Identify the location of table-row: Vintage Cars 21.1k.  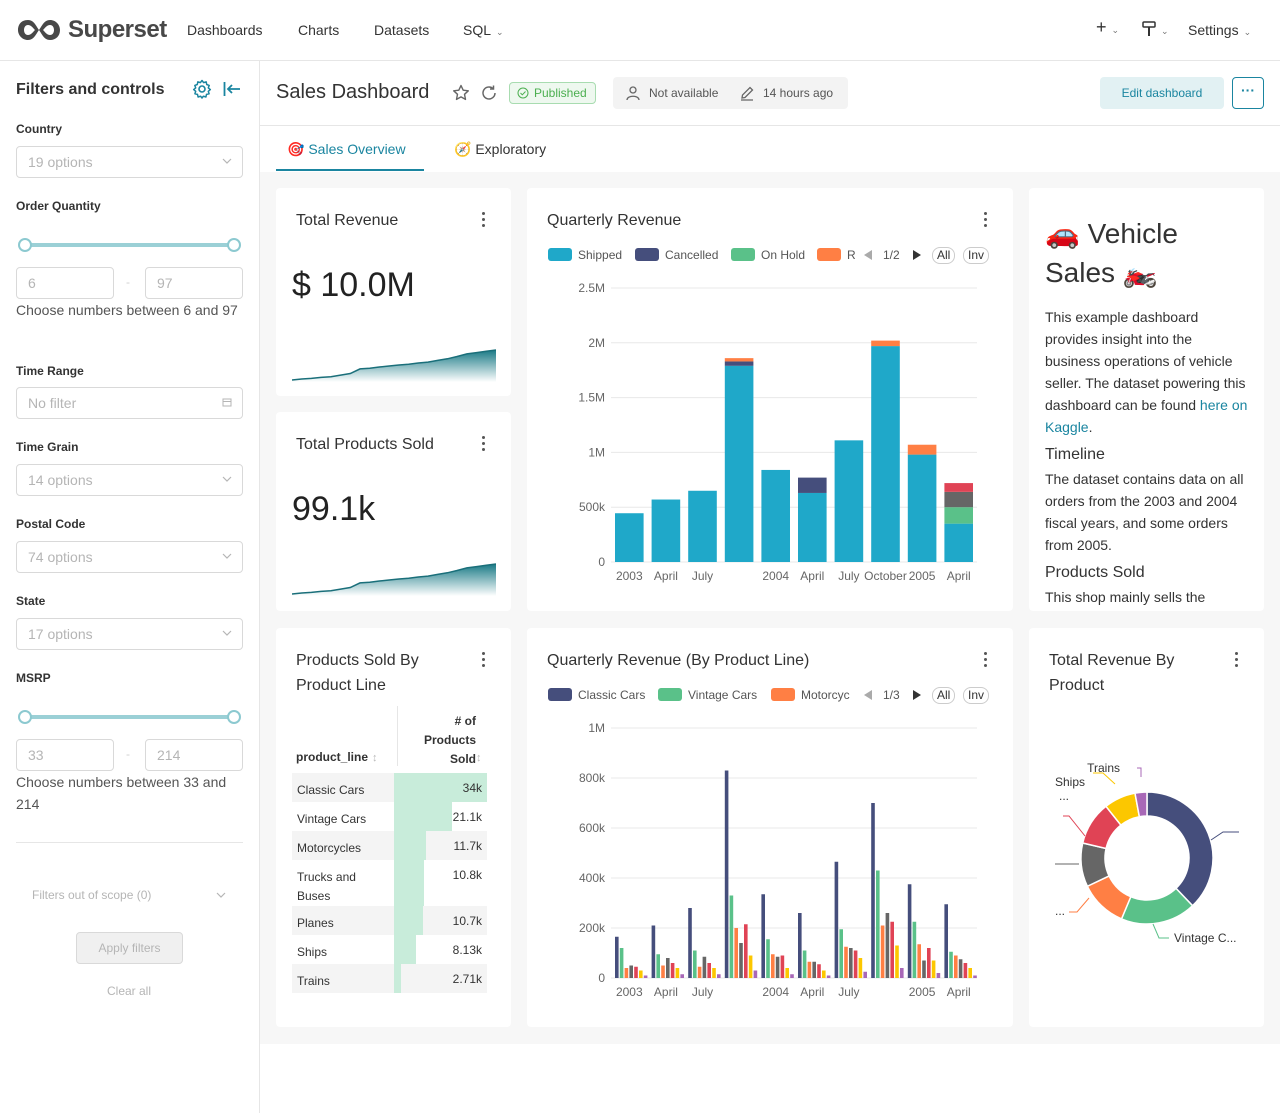
(389, 816).